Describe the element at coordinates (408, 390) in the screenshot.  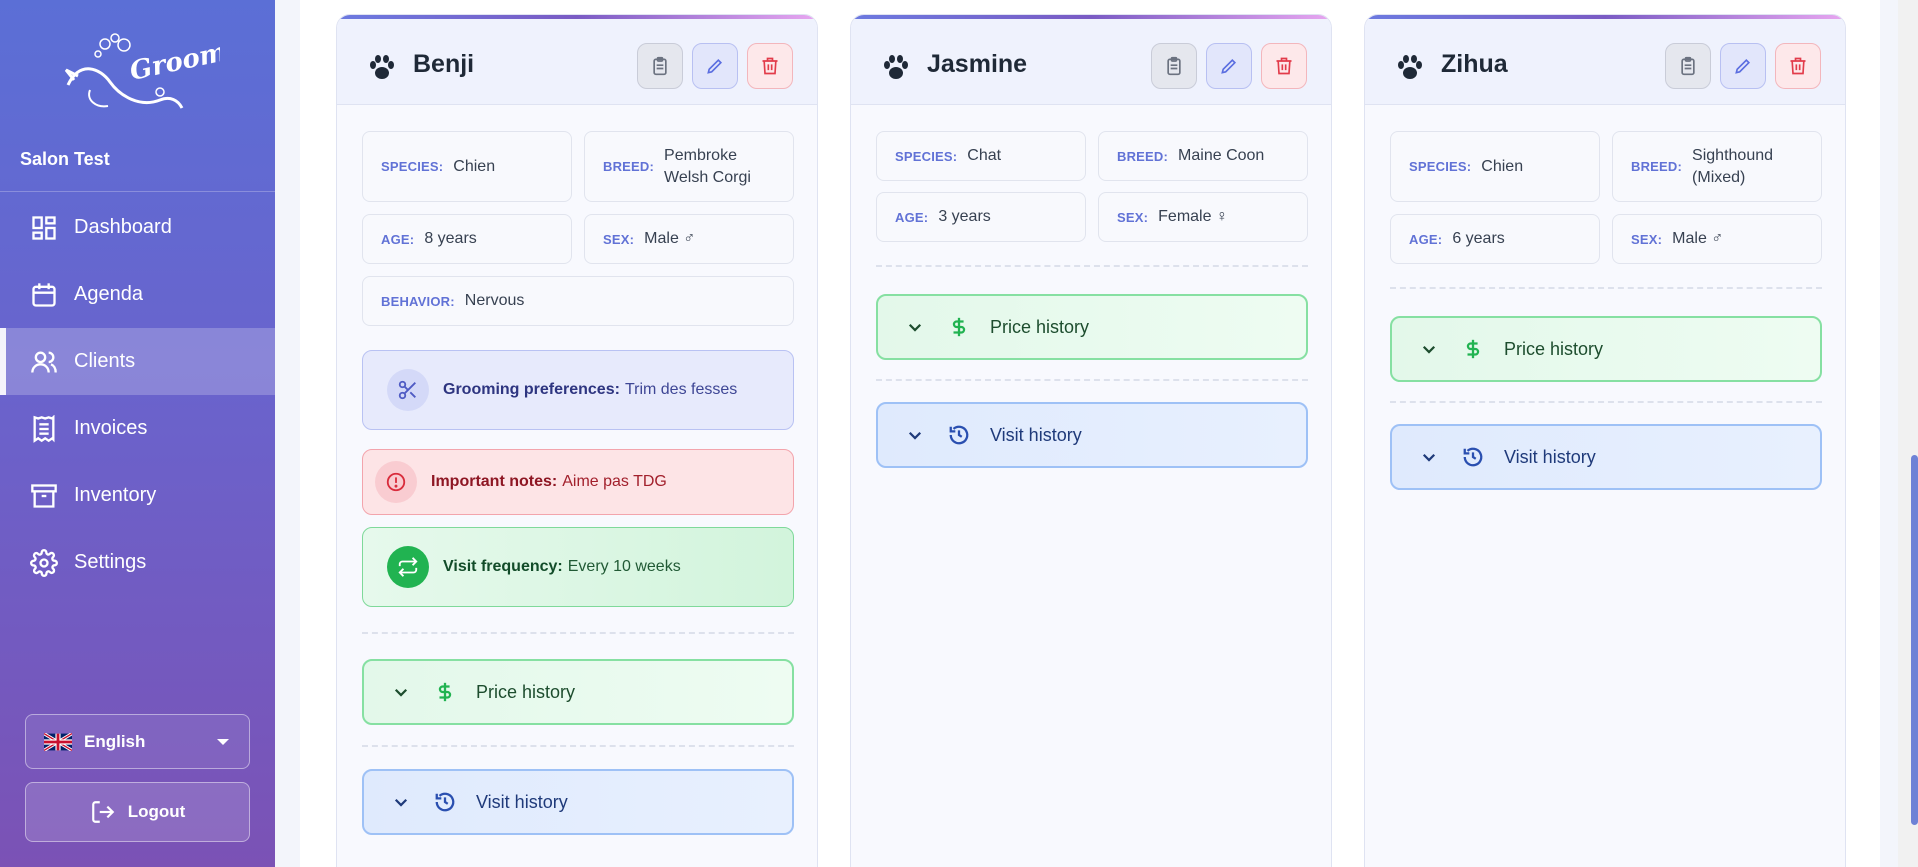
I see `scissors-icon` at that location.